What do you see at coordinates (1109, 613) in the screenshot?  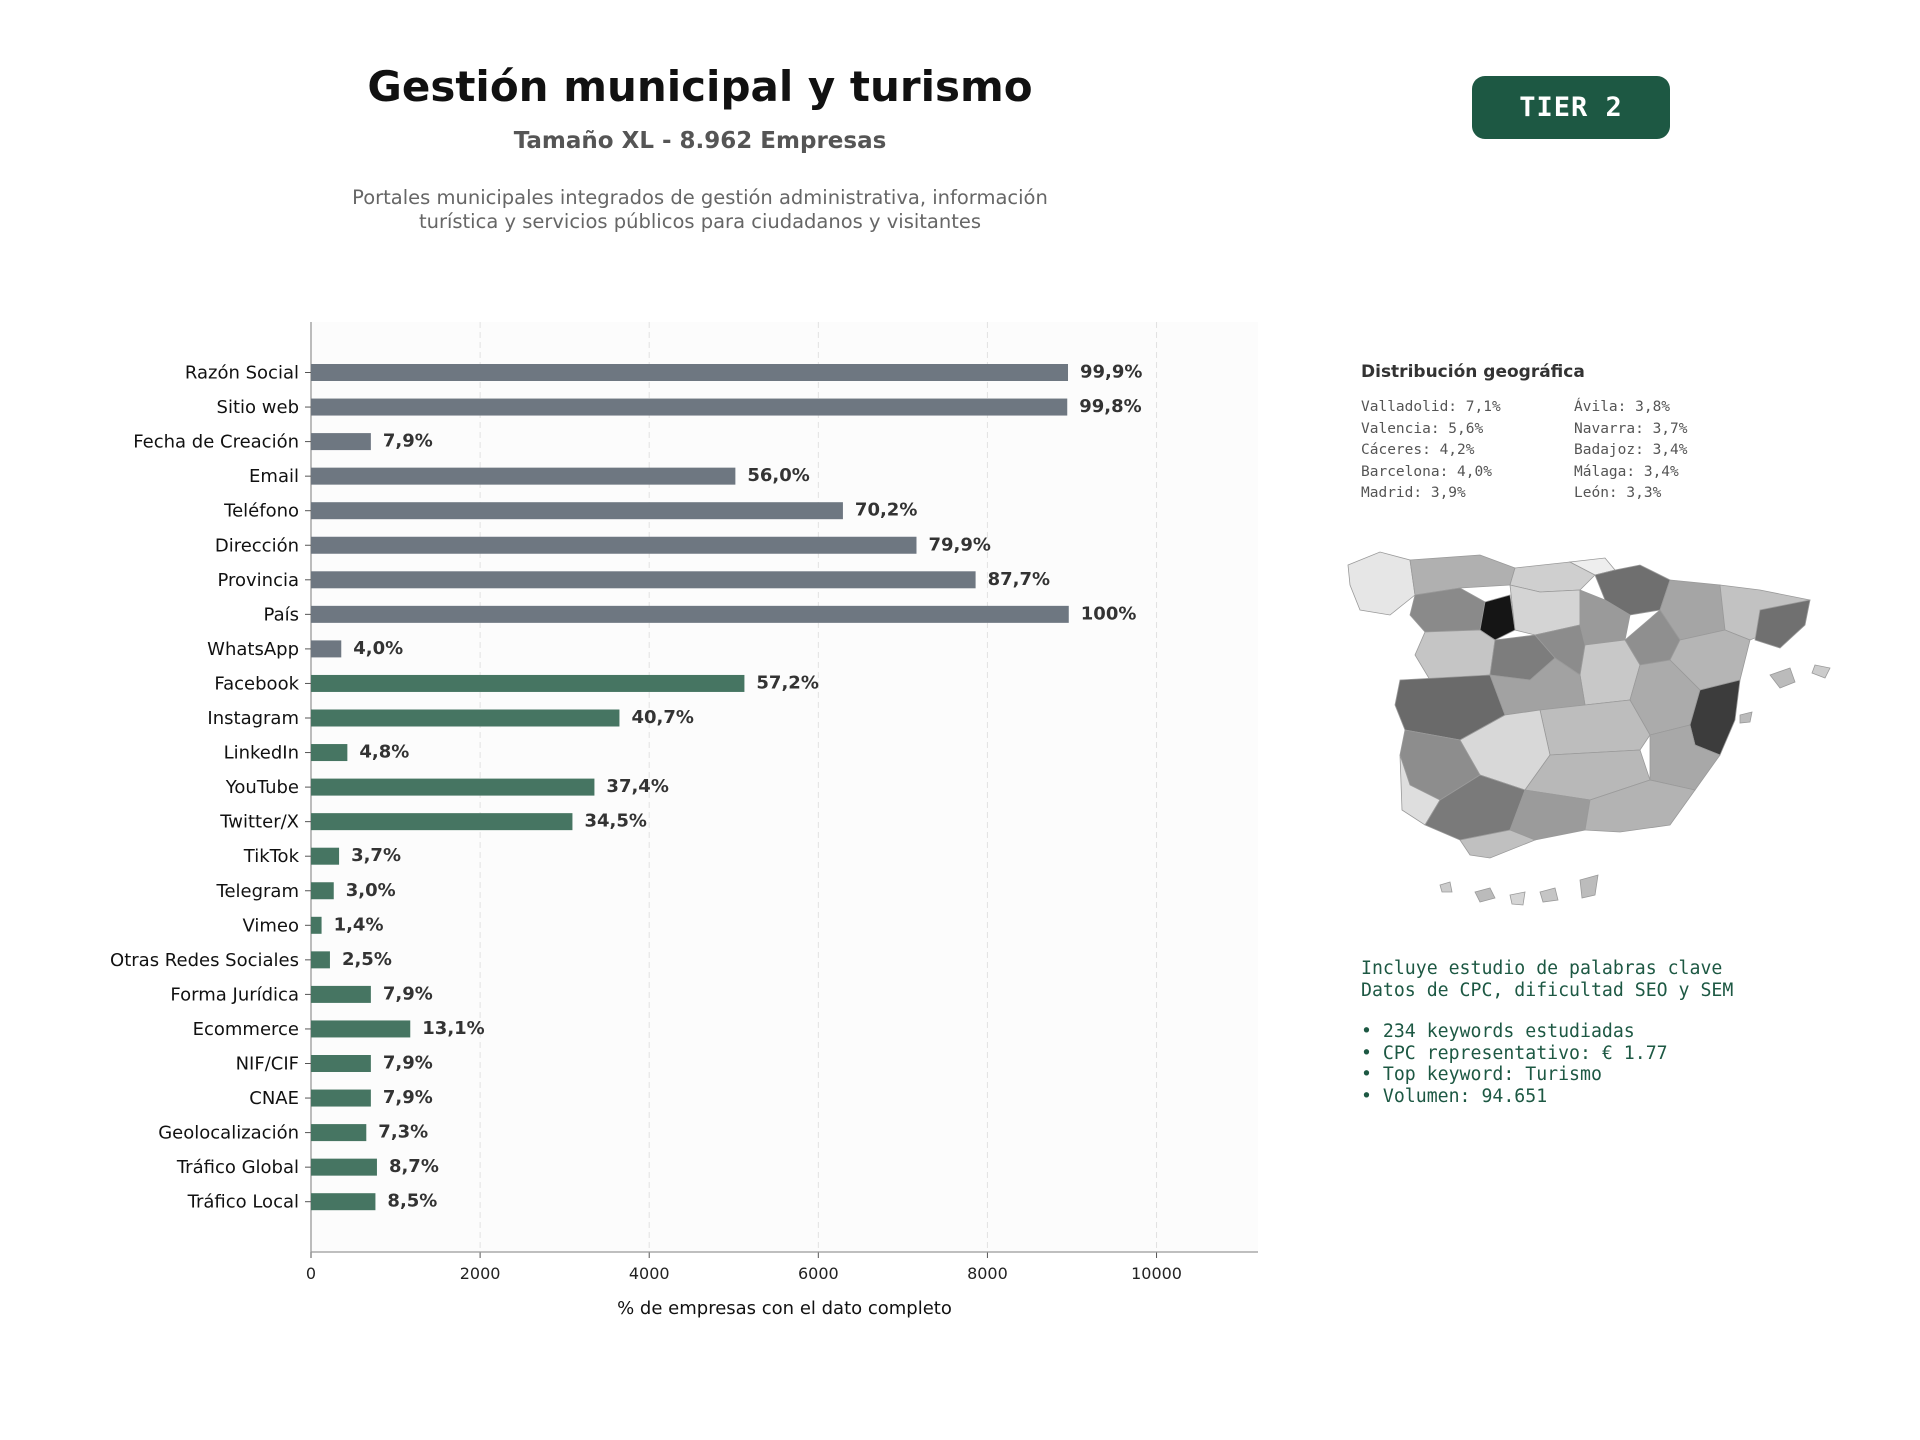 I see `data-label: 100%` at bounding box center [1109, 613].